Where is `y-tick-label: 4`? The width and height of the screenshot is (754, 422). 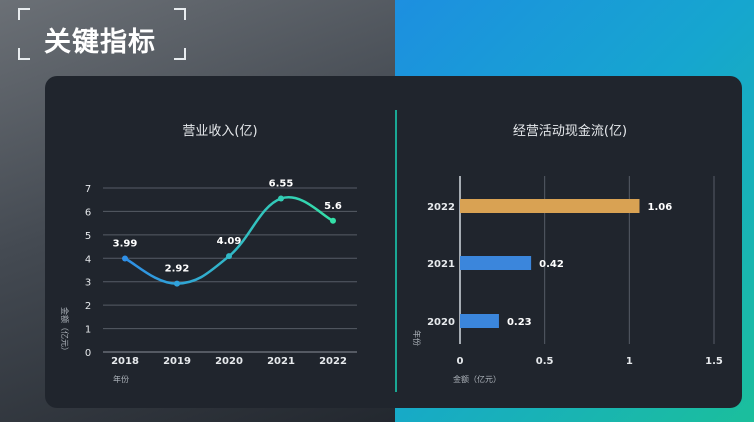 y-tick-label: 4 is located at coordinates (88, 259).